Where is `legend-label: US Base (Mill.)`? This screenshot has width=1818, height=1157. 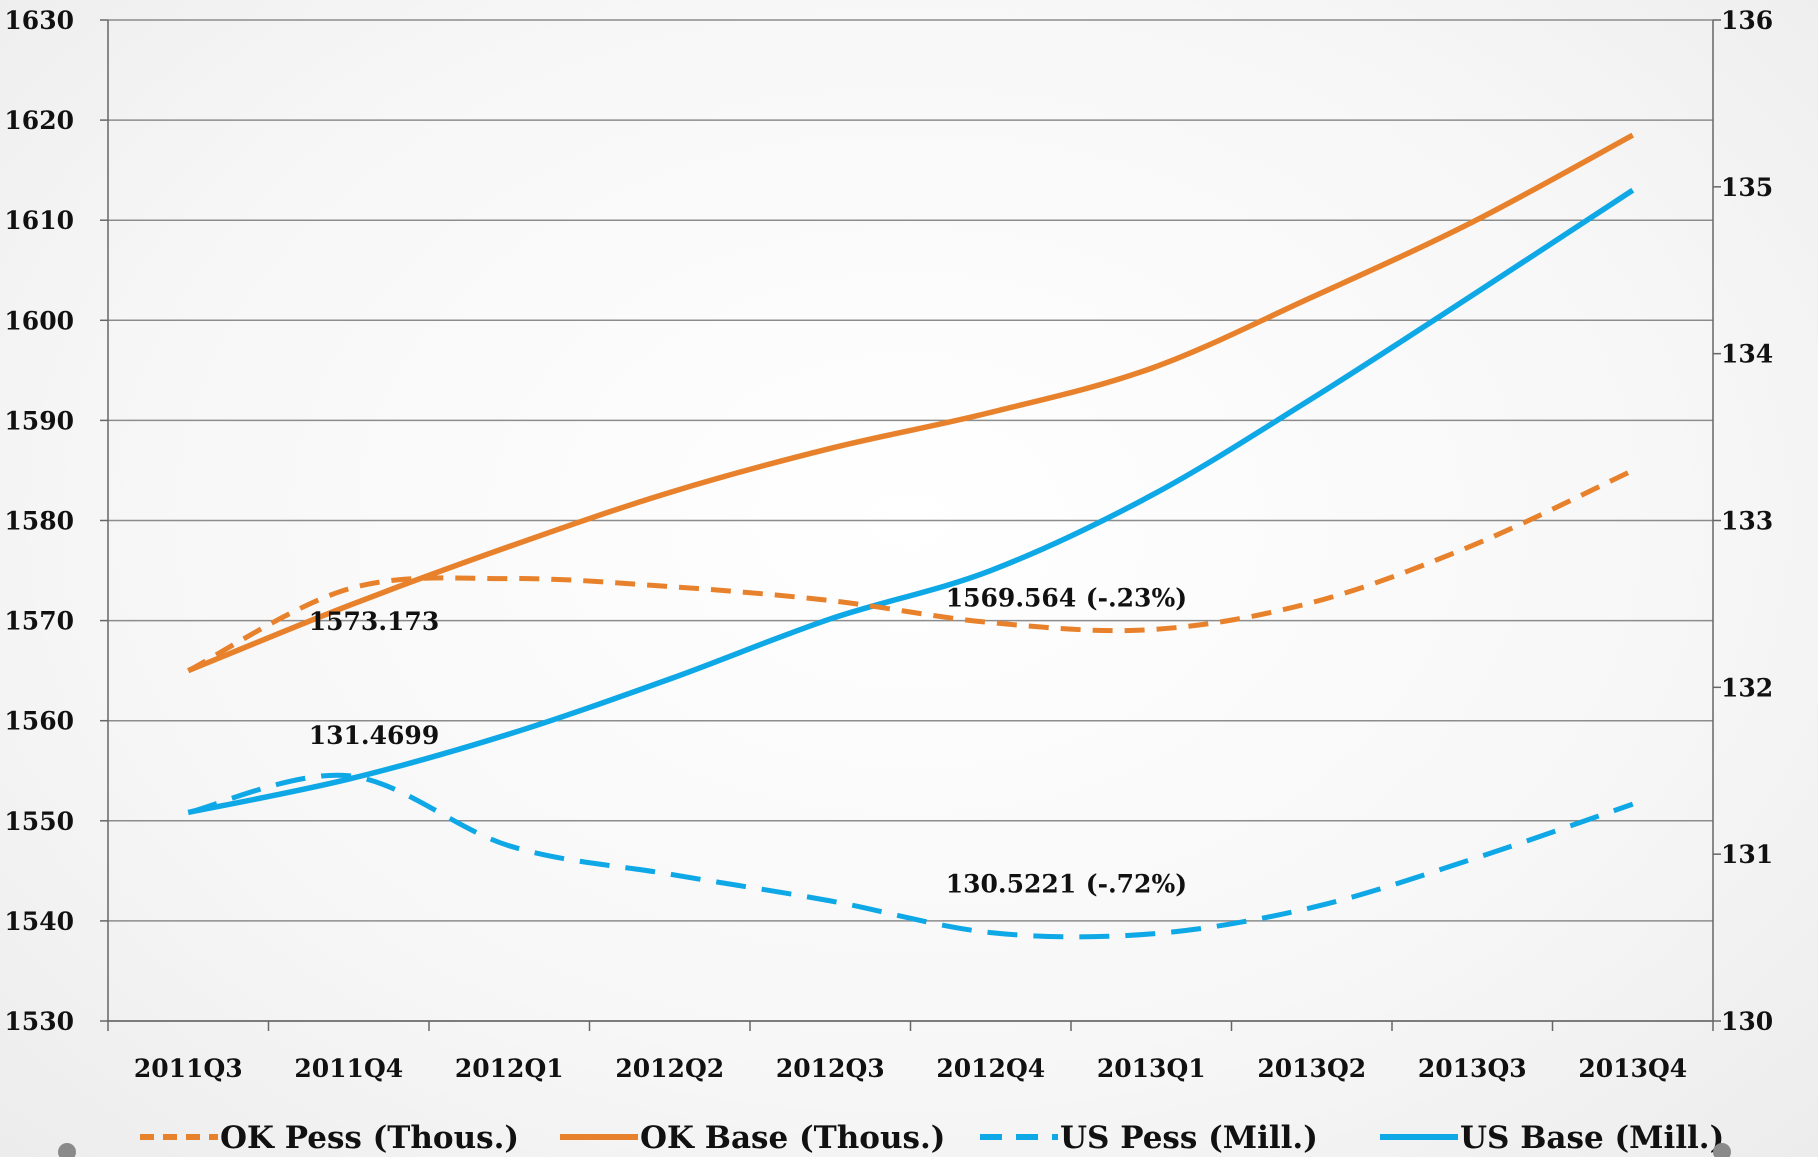 legend-label: US Base (Mill.) is located at coordinates (1592, 1138).